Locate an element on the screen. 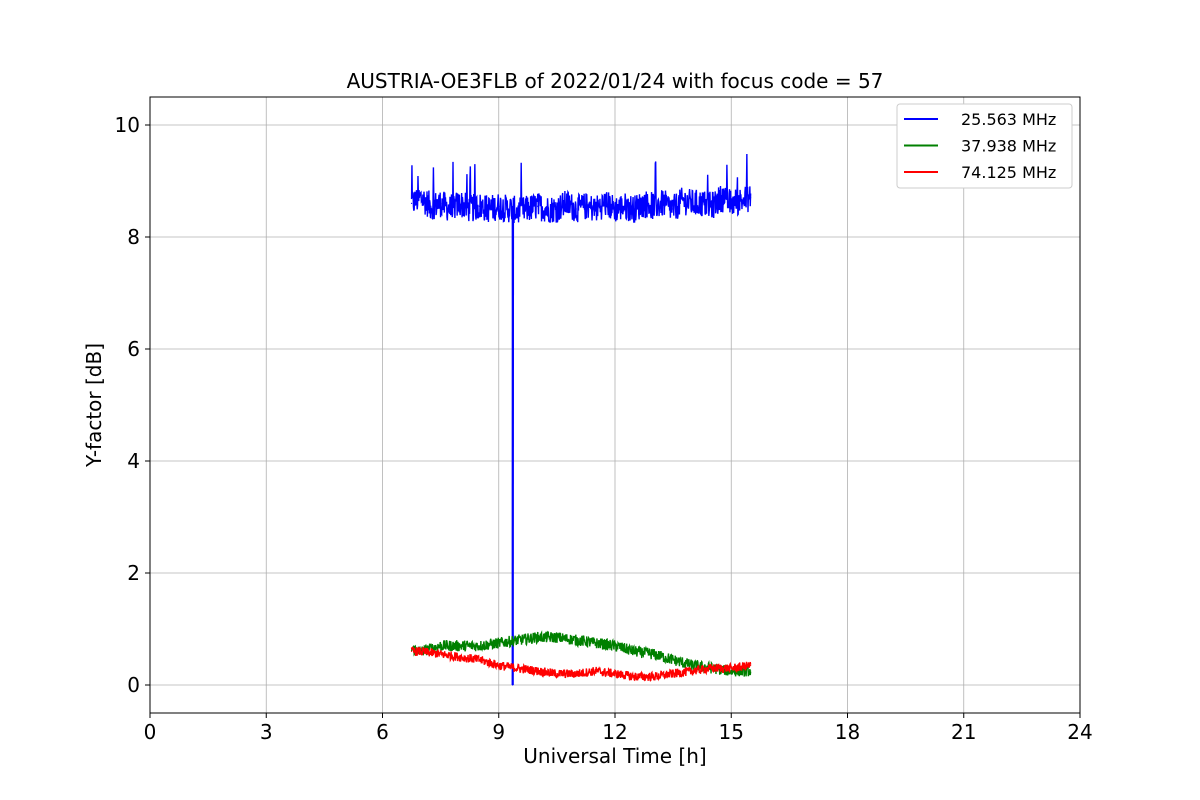  y-tick-label: 2 is located at coordinates (133, 573).